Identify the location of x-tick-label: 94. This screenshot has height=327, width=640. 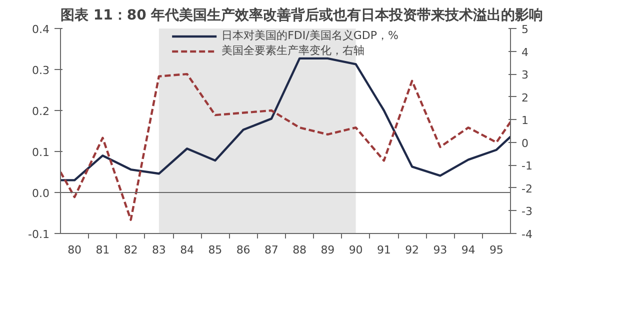
(468, 250).